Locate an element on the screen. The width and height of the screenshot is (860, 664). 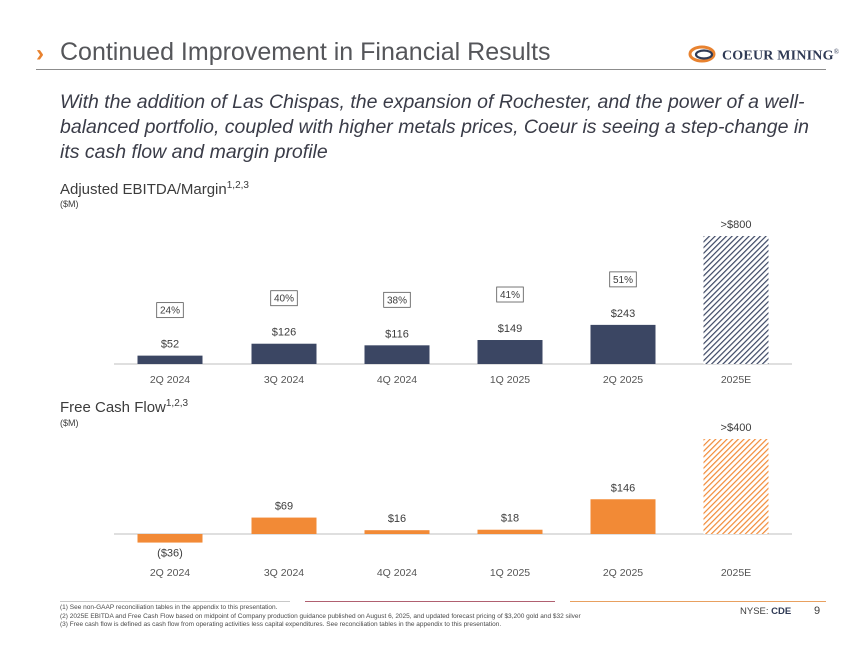
margin-label: 24% is located at coordinates (170, 311).